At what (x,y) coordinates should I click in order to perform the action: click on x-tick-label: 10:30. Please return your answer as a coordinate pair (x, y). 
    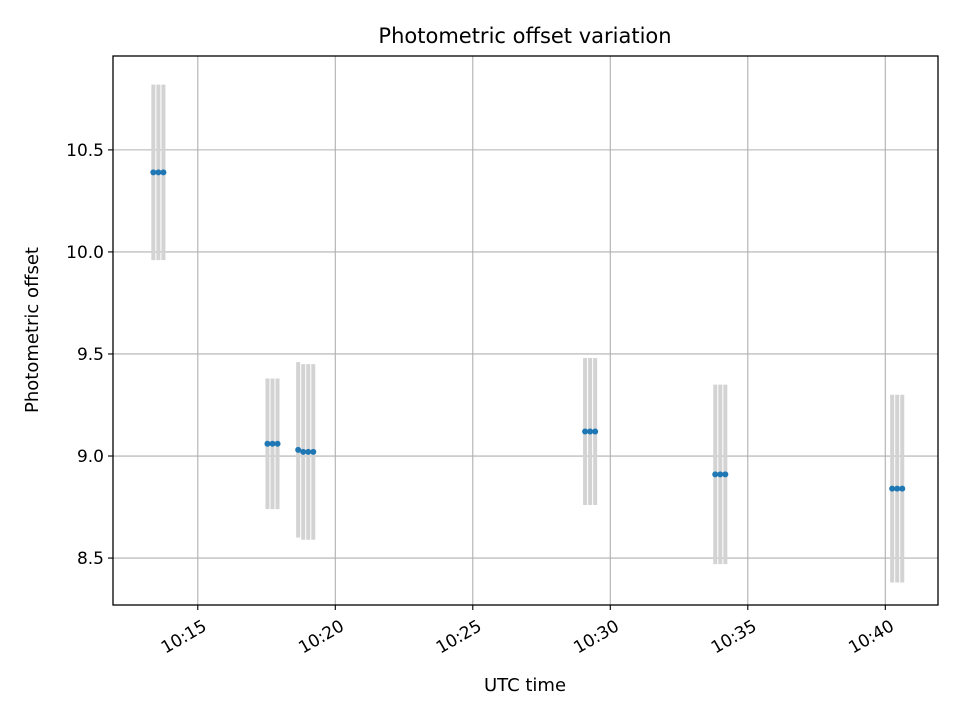
    Looking at the image, I should click on (596, 637).